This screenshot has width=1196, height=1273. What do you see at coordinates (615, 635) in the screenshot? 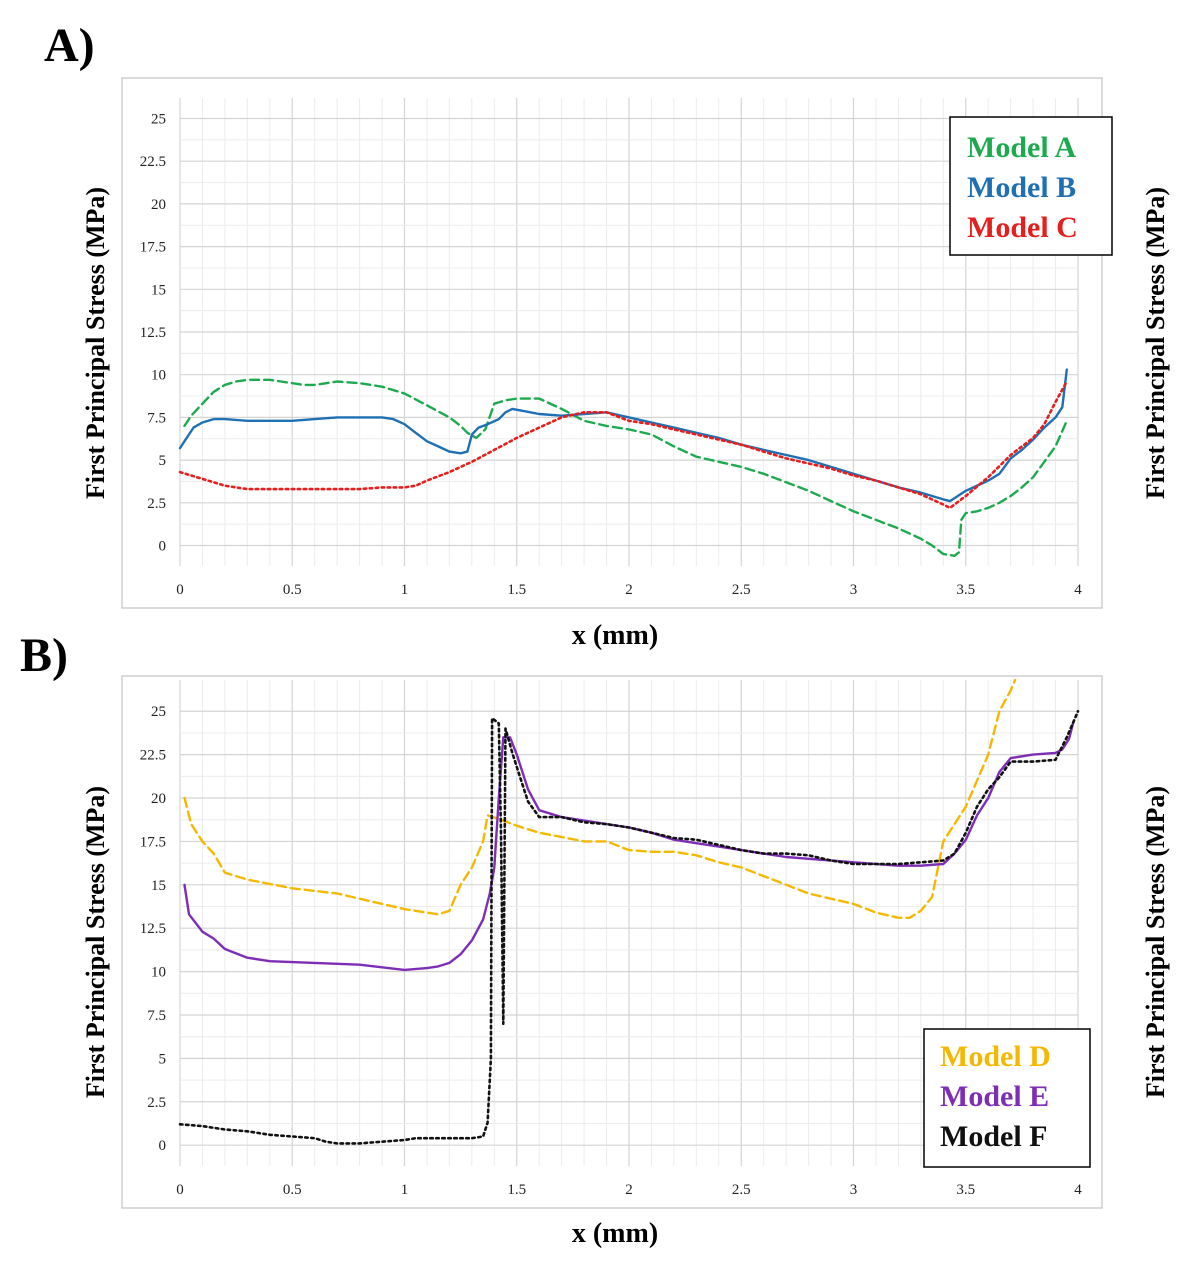
I see `chart-a-x-axis-label: x (mm)` at bounding box center [615, 635].